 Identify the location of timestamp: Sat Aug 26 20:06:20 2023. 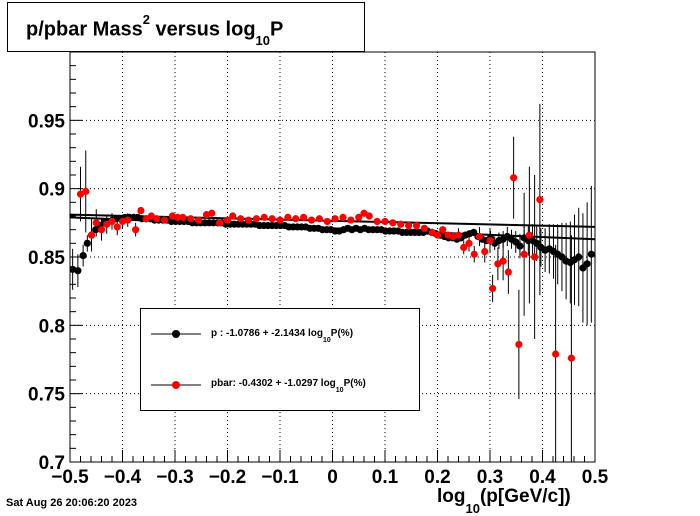
(72, 503).